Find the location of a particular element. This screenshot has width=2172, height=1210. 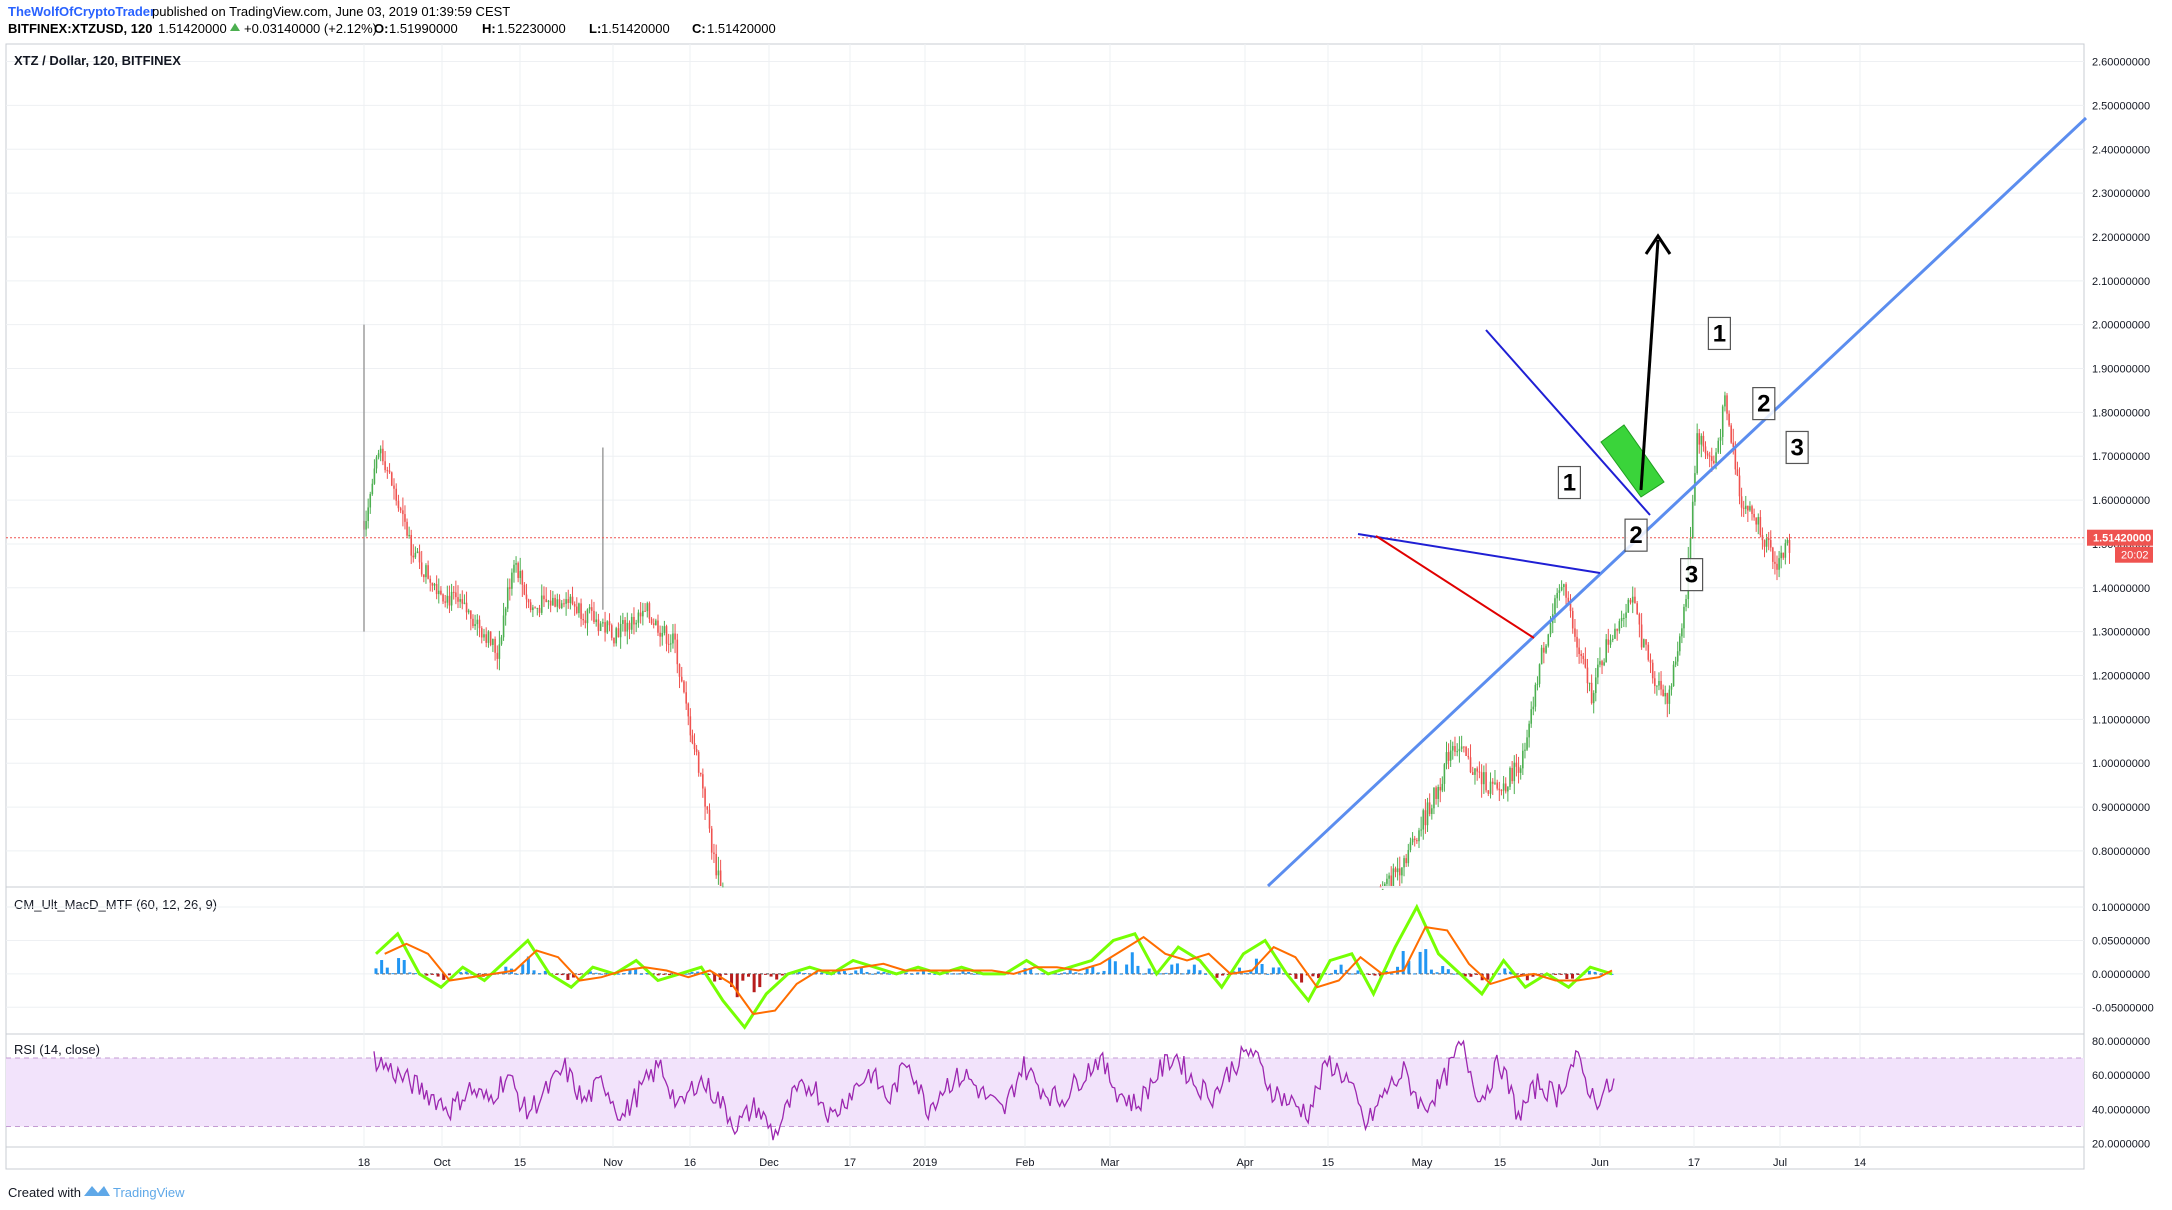

footer-brand: TradingView is located at coordinates (149, 1192).